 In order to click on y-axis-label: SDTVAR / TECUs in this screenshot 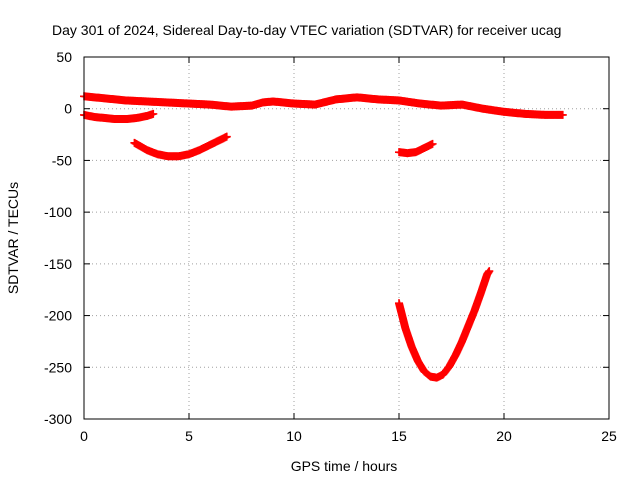, I will do `click(13, 238)`.